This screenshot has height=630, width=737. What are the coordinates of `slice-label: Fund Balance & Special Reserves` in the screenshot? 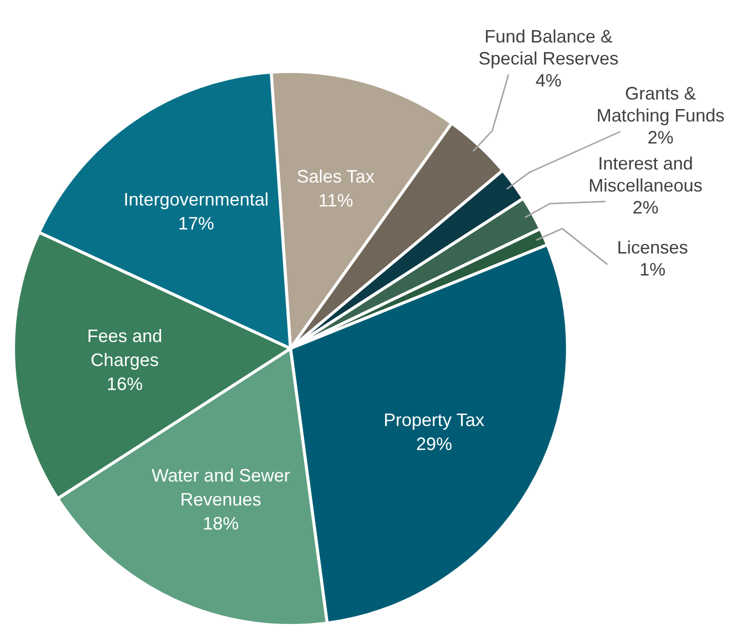 It's located at (548, 47).